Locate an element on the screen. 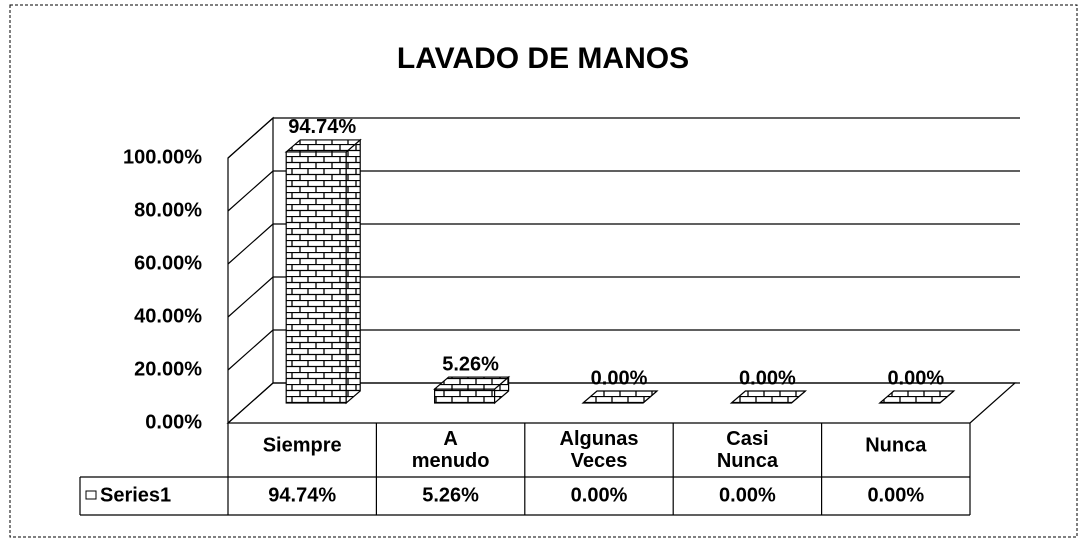  y-tick-label: 20.00% is located at coordinates (168, 369).